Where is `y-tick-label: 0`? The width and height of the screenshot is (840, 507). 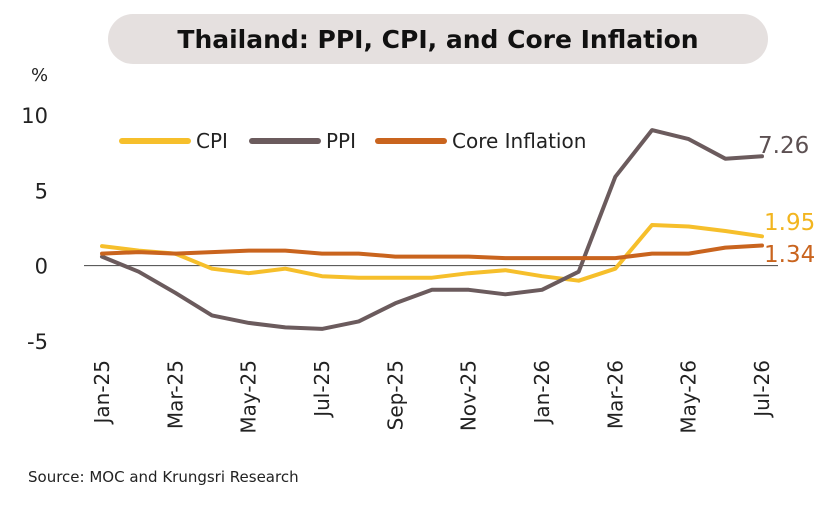 y-tick-label: 0 is located at coordinates (41, 267).